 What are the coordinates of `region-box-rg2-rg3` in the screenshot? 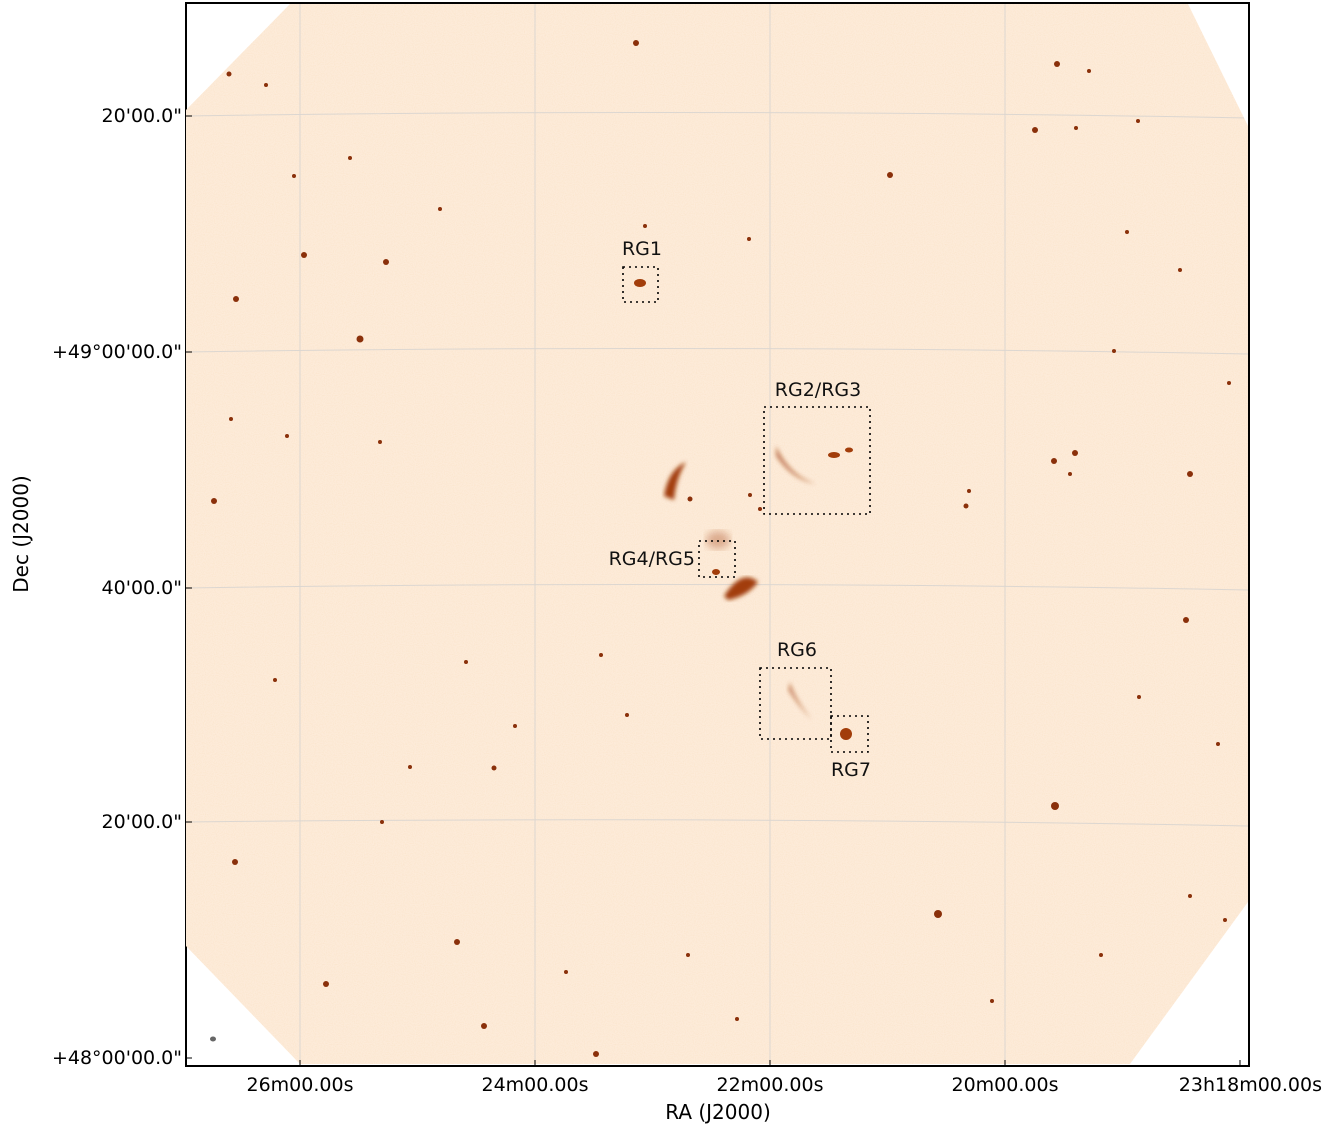 It's located at (817, 460).